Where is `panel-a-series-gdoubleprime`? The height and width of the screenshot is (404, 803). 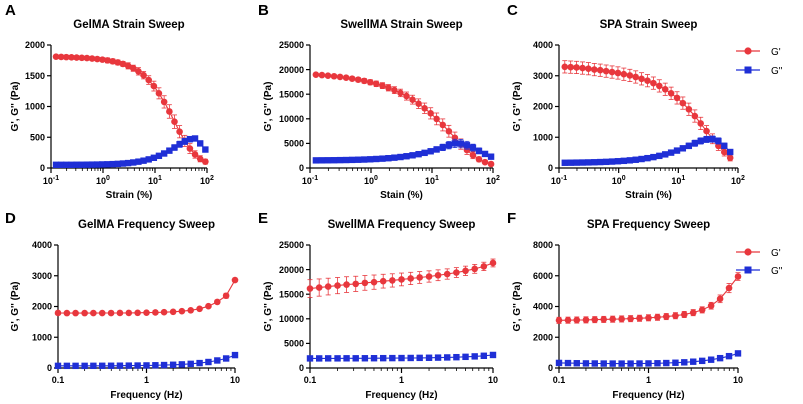
panel-a-series-gdoubleprime is located at coordinates (130, 152).